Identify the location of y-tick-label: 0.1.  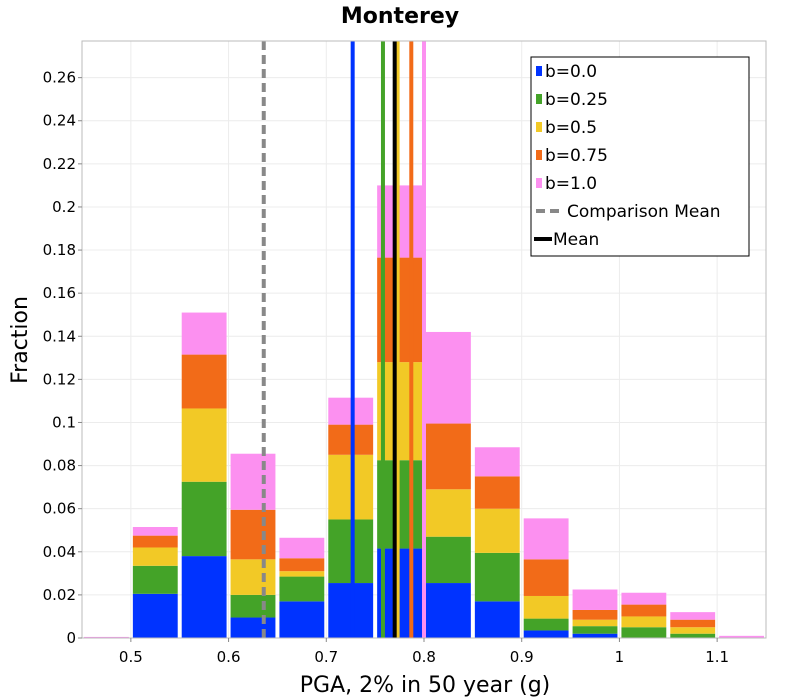
(64, 422).